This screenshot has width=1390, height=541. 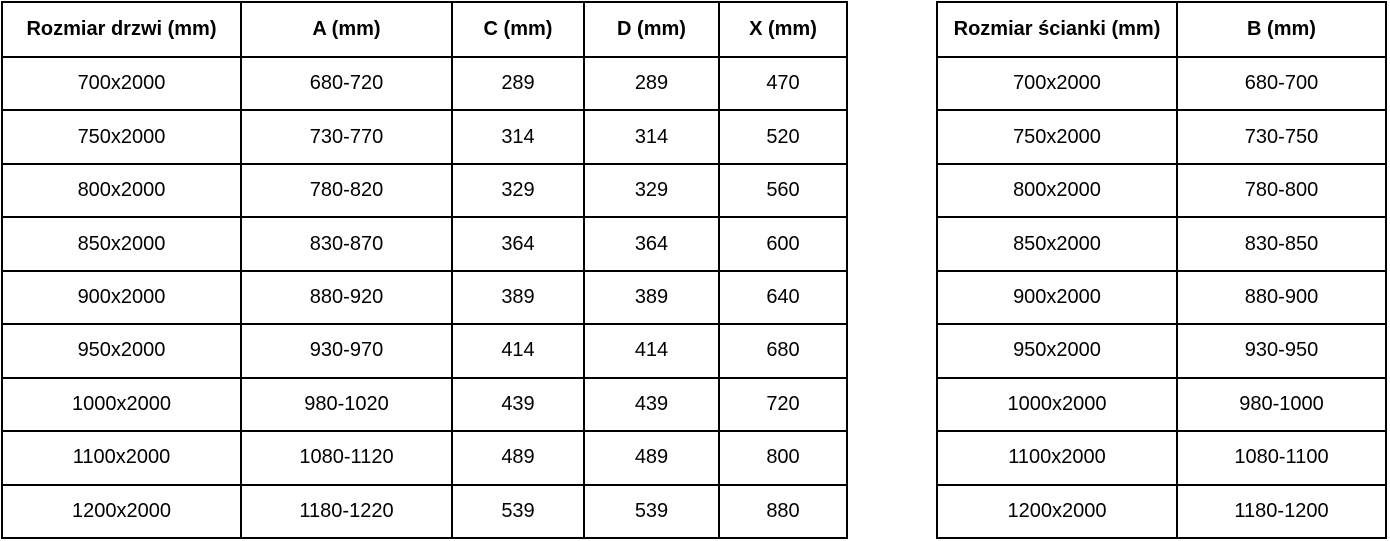 I want to click on table-cell: 520, so click(x=783, y=137).